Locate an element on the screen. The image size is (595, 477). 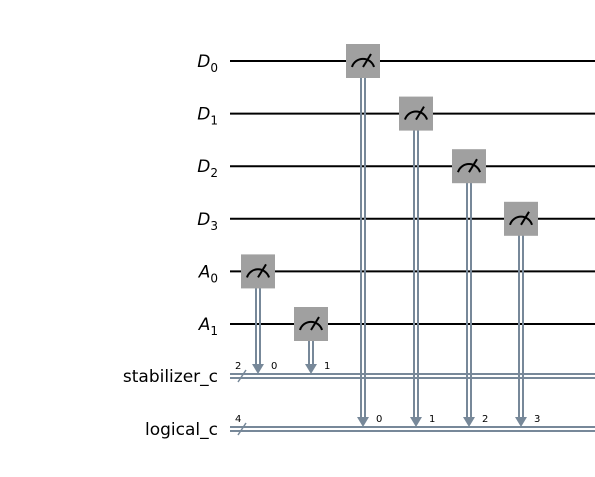
qubit-label: A1 is located at coordinates (208, 326).